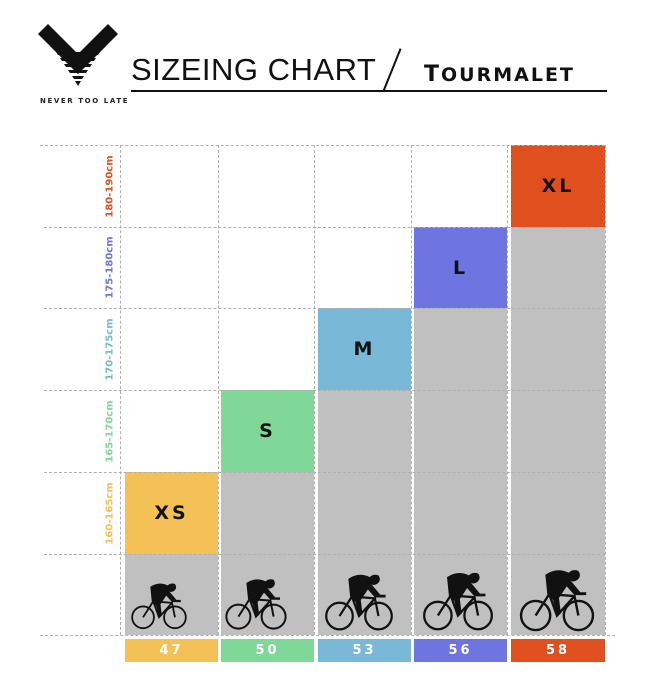  I want to click on frame-size-text: 50, so click(267, 650).